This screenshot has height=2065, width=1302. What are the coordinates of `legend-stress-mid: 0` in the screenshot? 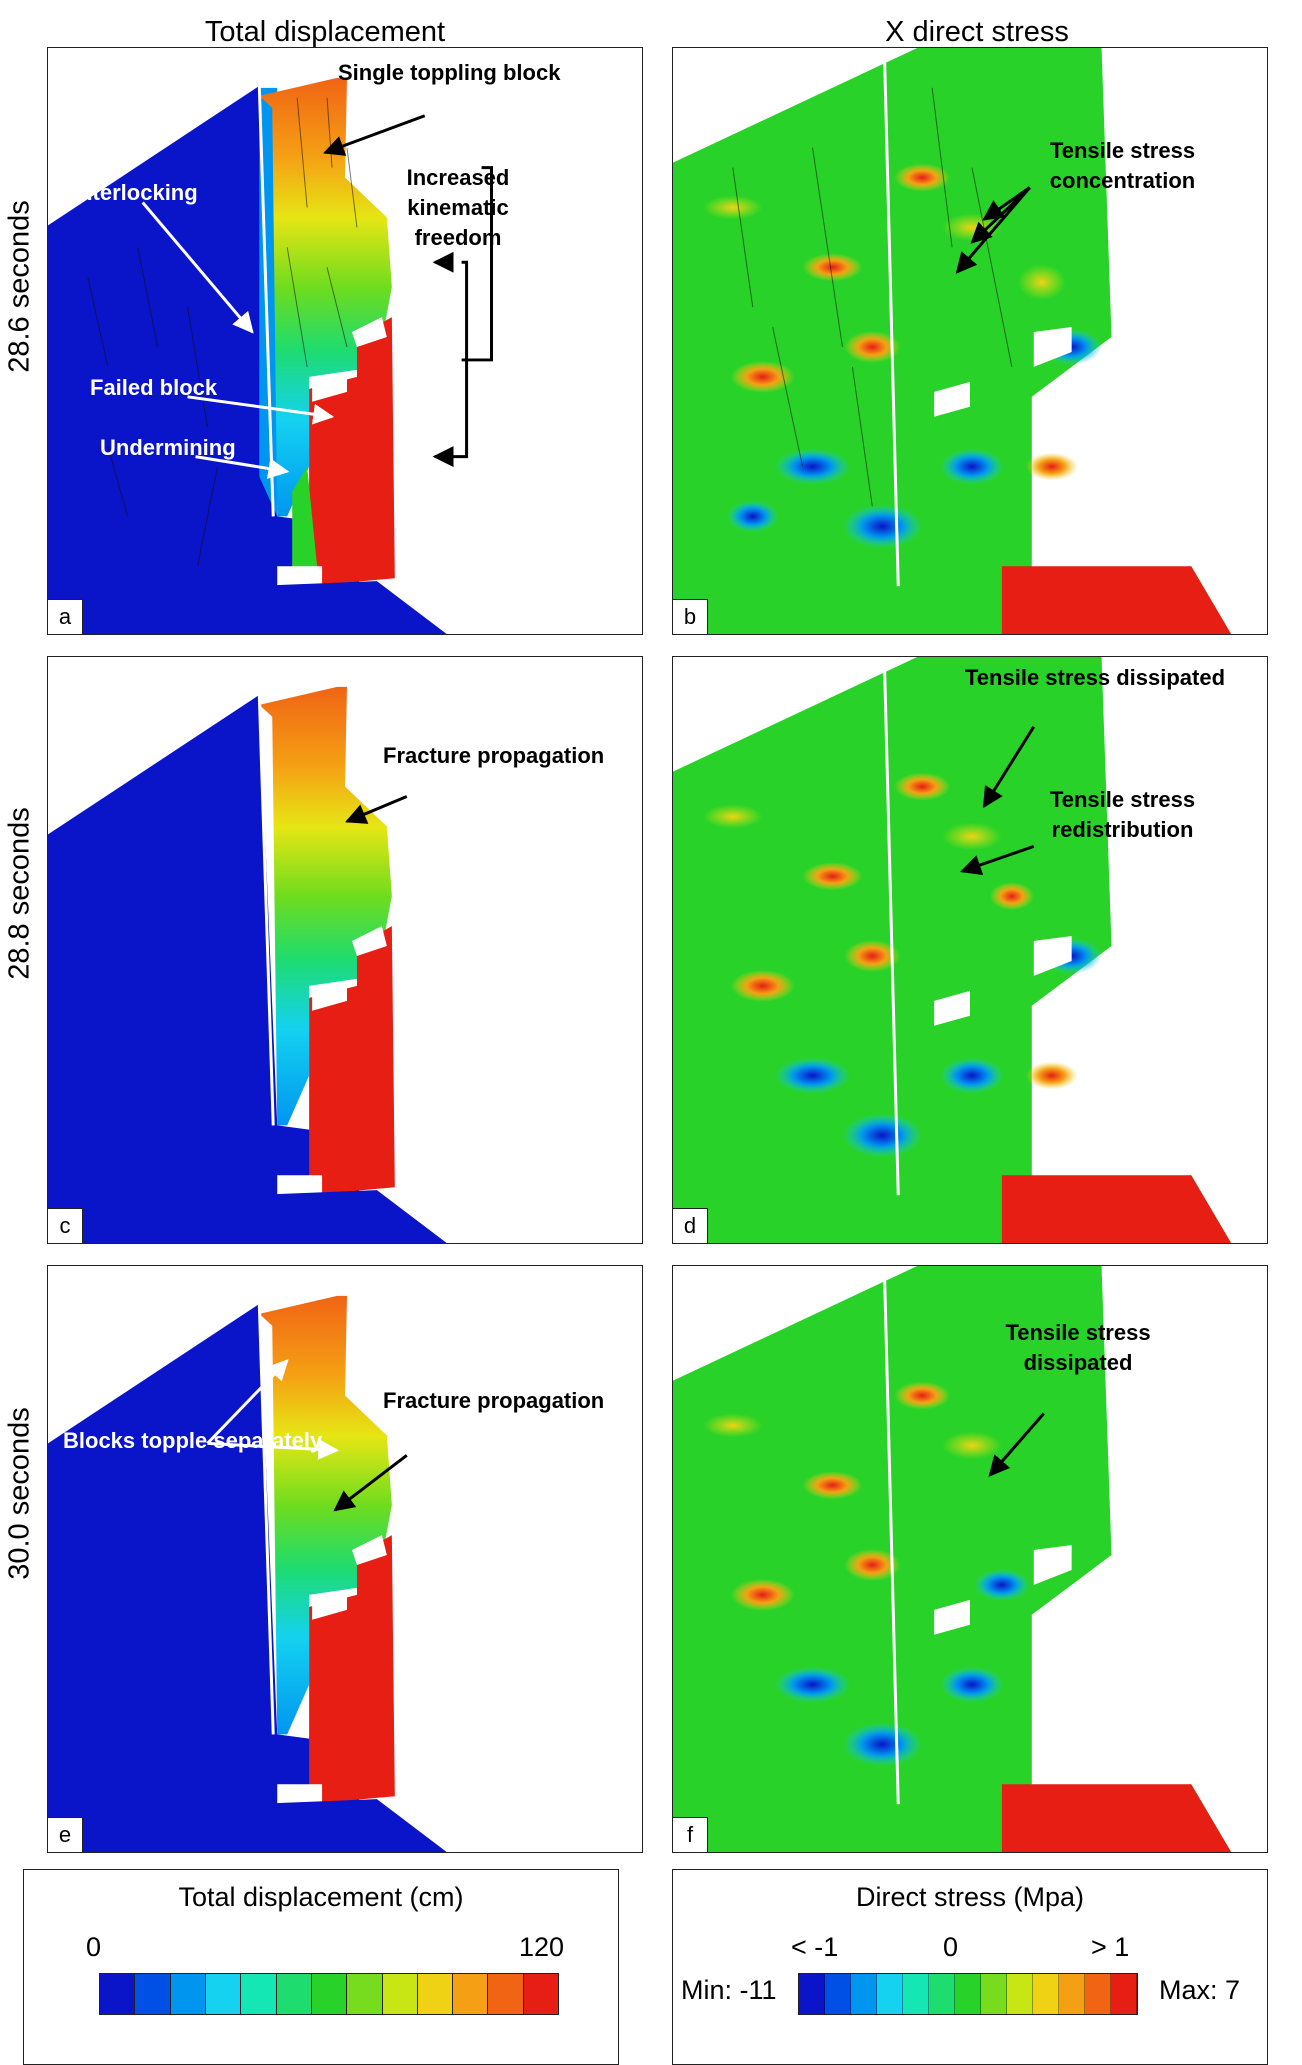 It's located at (951, 1947).